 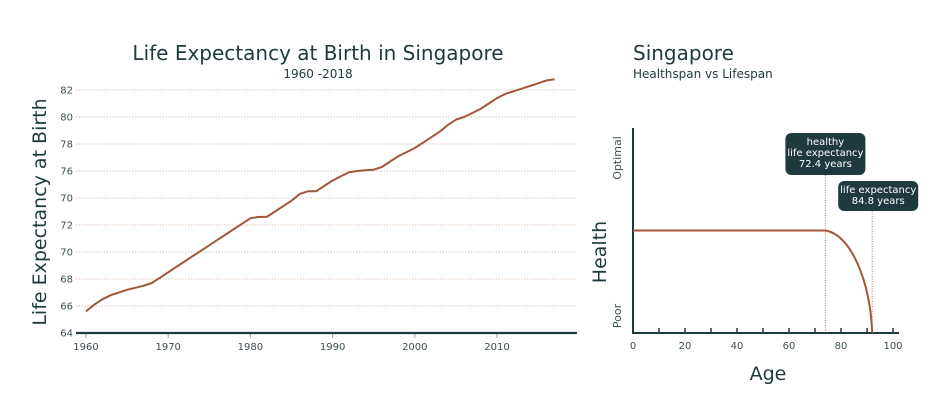 What do you see at coordinates (878, 201) in the screenshot?
I see `callout-text-line: 84.8 years` at bounding box center [878, 201].